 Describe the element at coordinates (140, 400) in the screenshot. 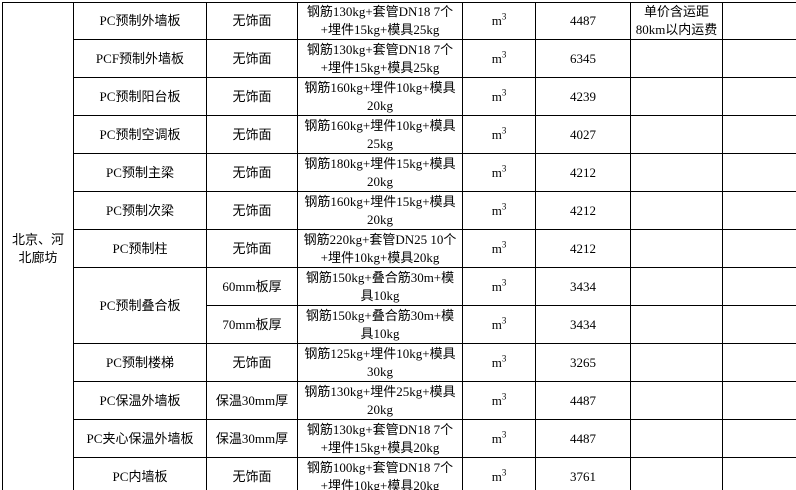

I see `component-cell: PC保温外墙板` at that location.